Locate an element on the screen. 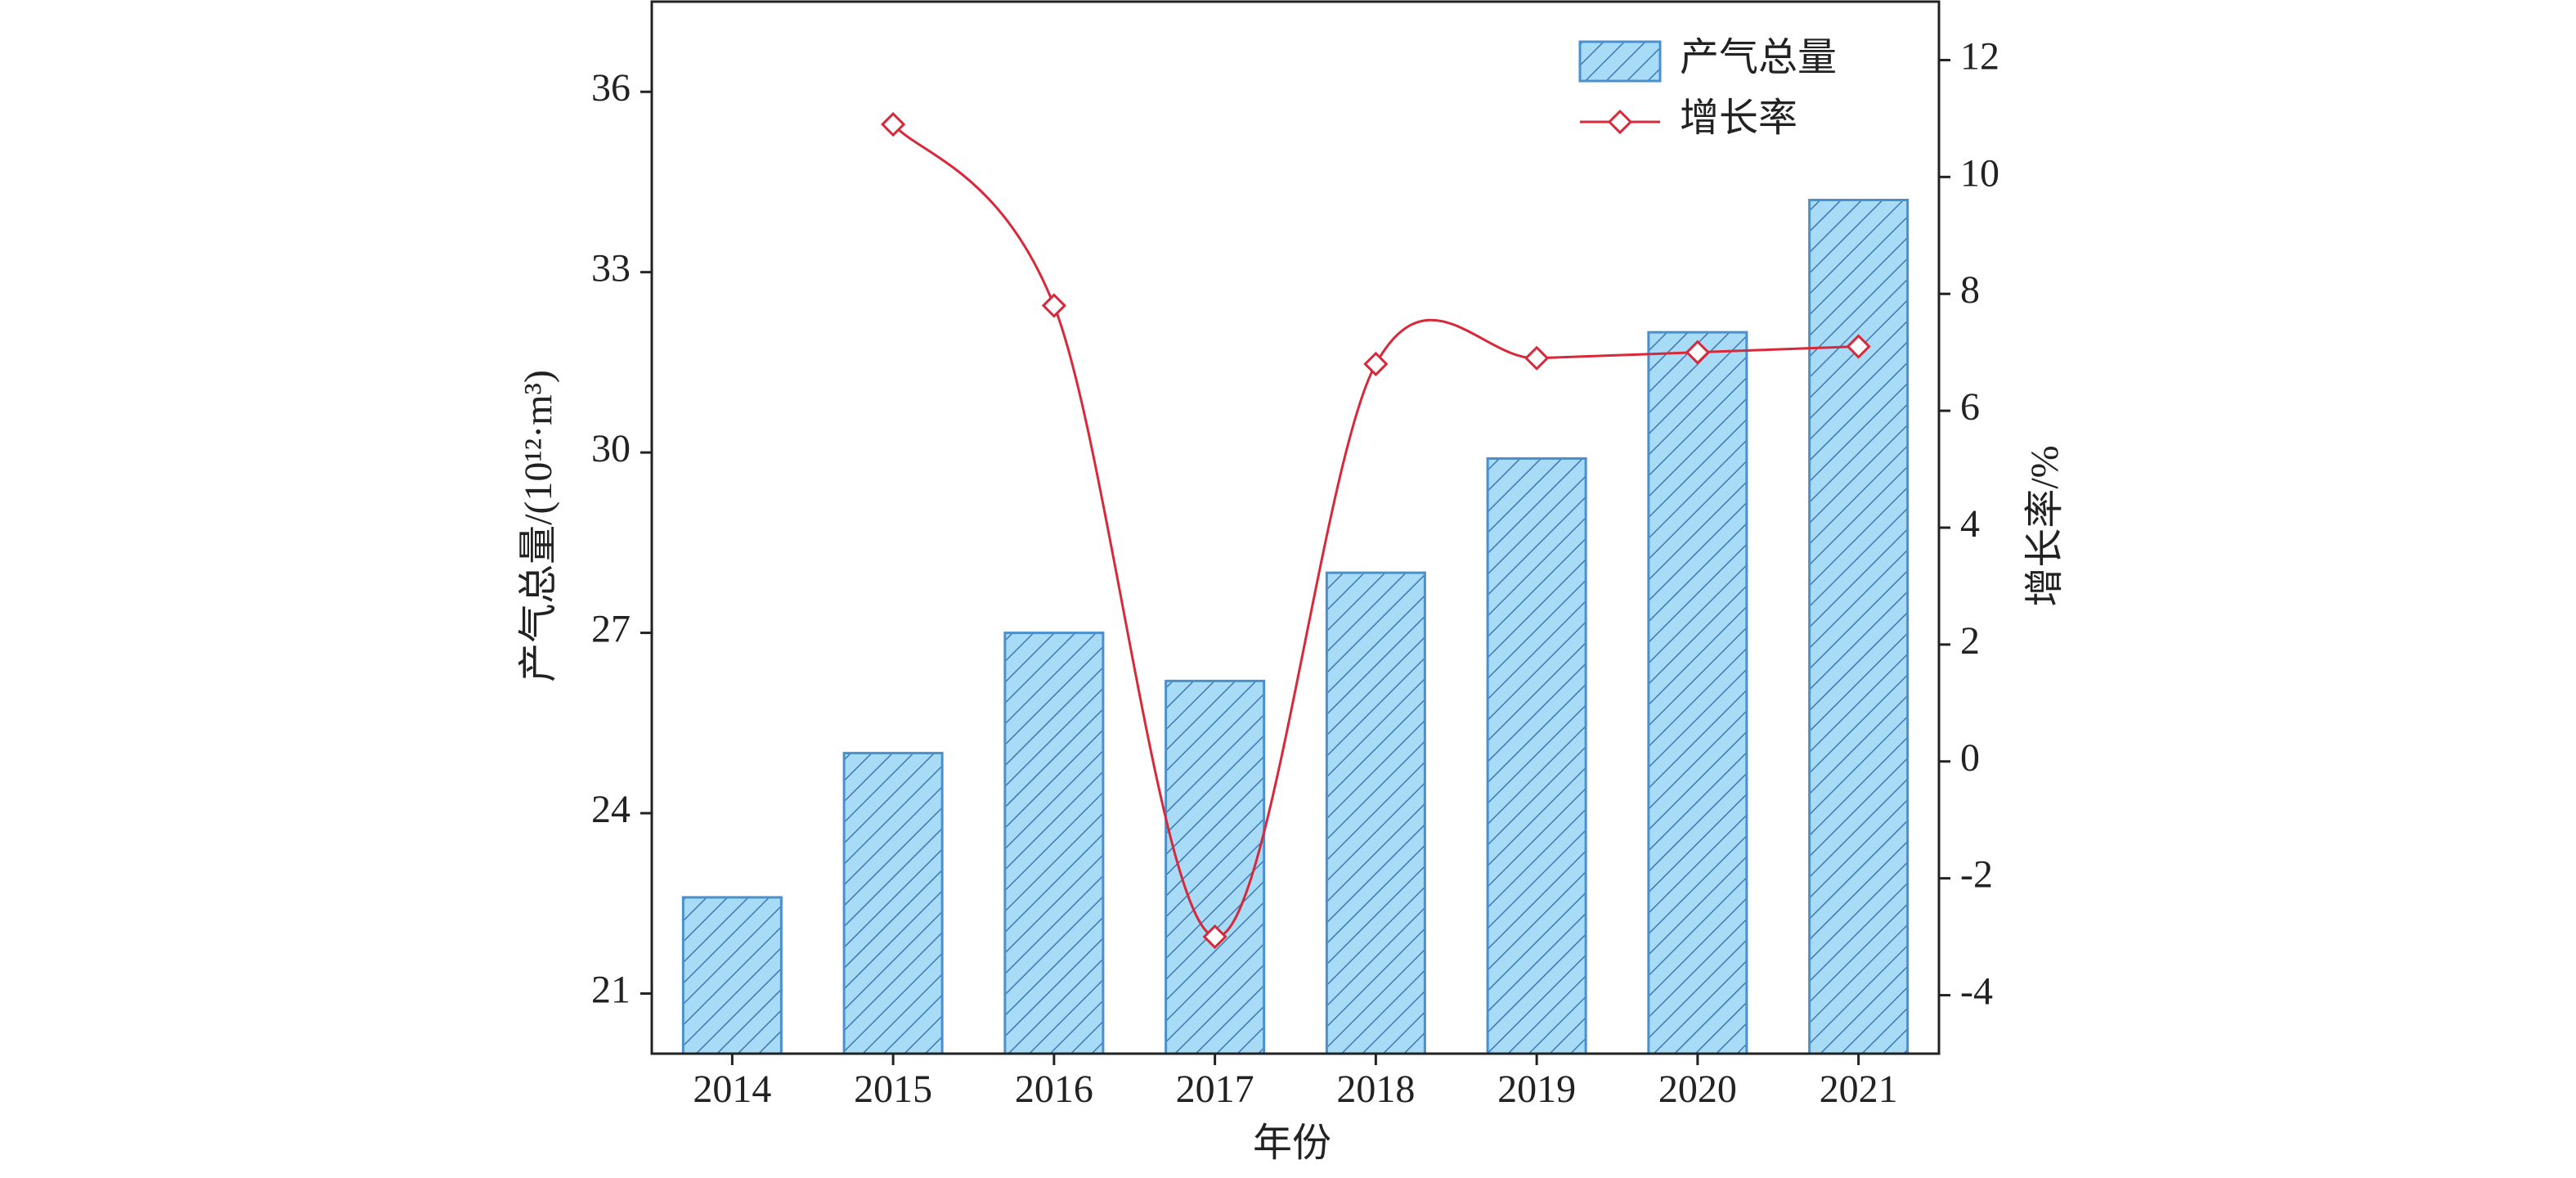 This screenshot has height=1178, width=2576. legend-label: 产气总量 is located at coordinates (1759, 57).